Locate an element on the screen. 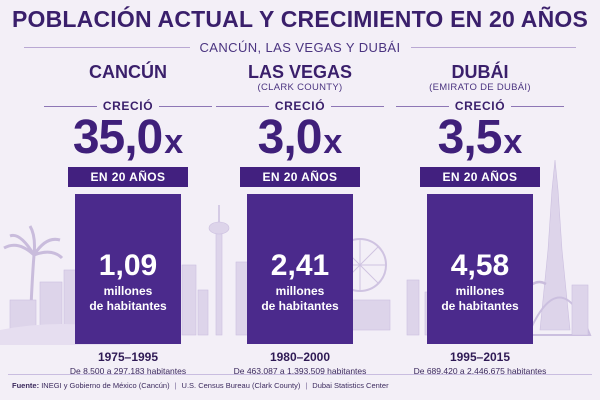 The image size is (600, 400). growth-factor: 3,5x is located at coordinates (480, 139).